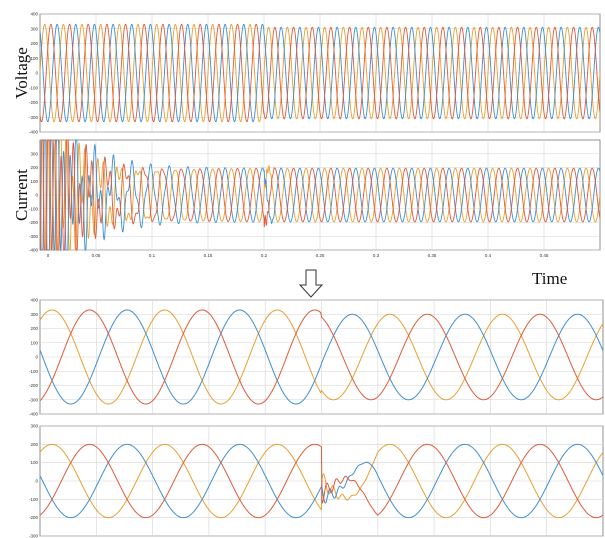 Image resolution: width=605 pixels, height=538 pixels. What do you see at coordinates (21, 73) in the screenshot?
I see `voltage-axis-label: Voltage` at bounding box center [21, 73].